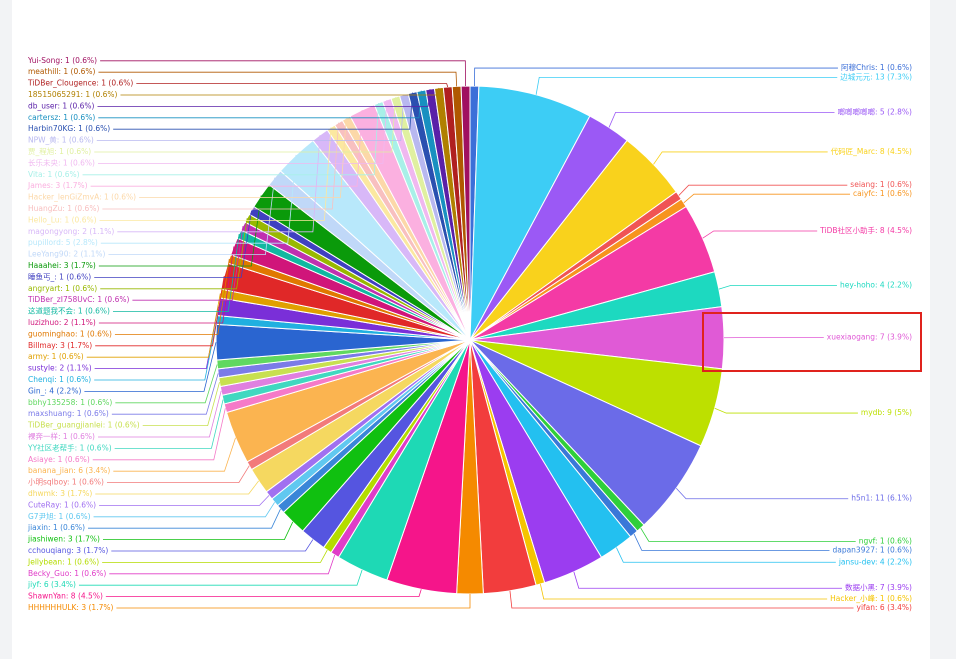  Describe the element at coordinates (82, 197) in the screenshot. I see `slice-label: Hacker_lenGiZmvA: 1 (0.6%)` at that location.